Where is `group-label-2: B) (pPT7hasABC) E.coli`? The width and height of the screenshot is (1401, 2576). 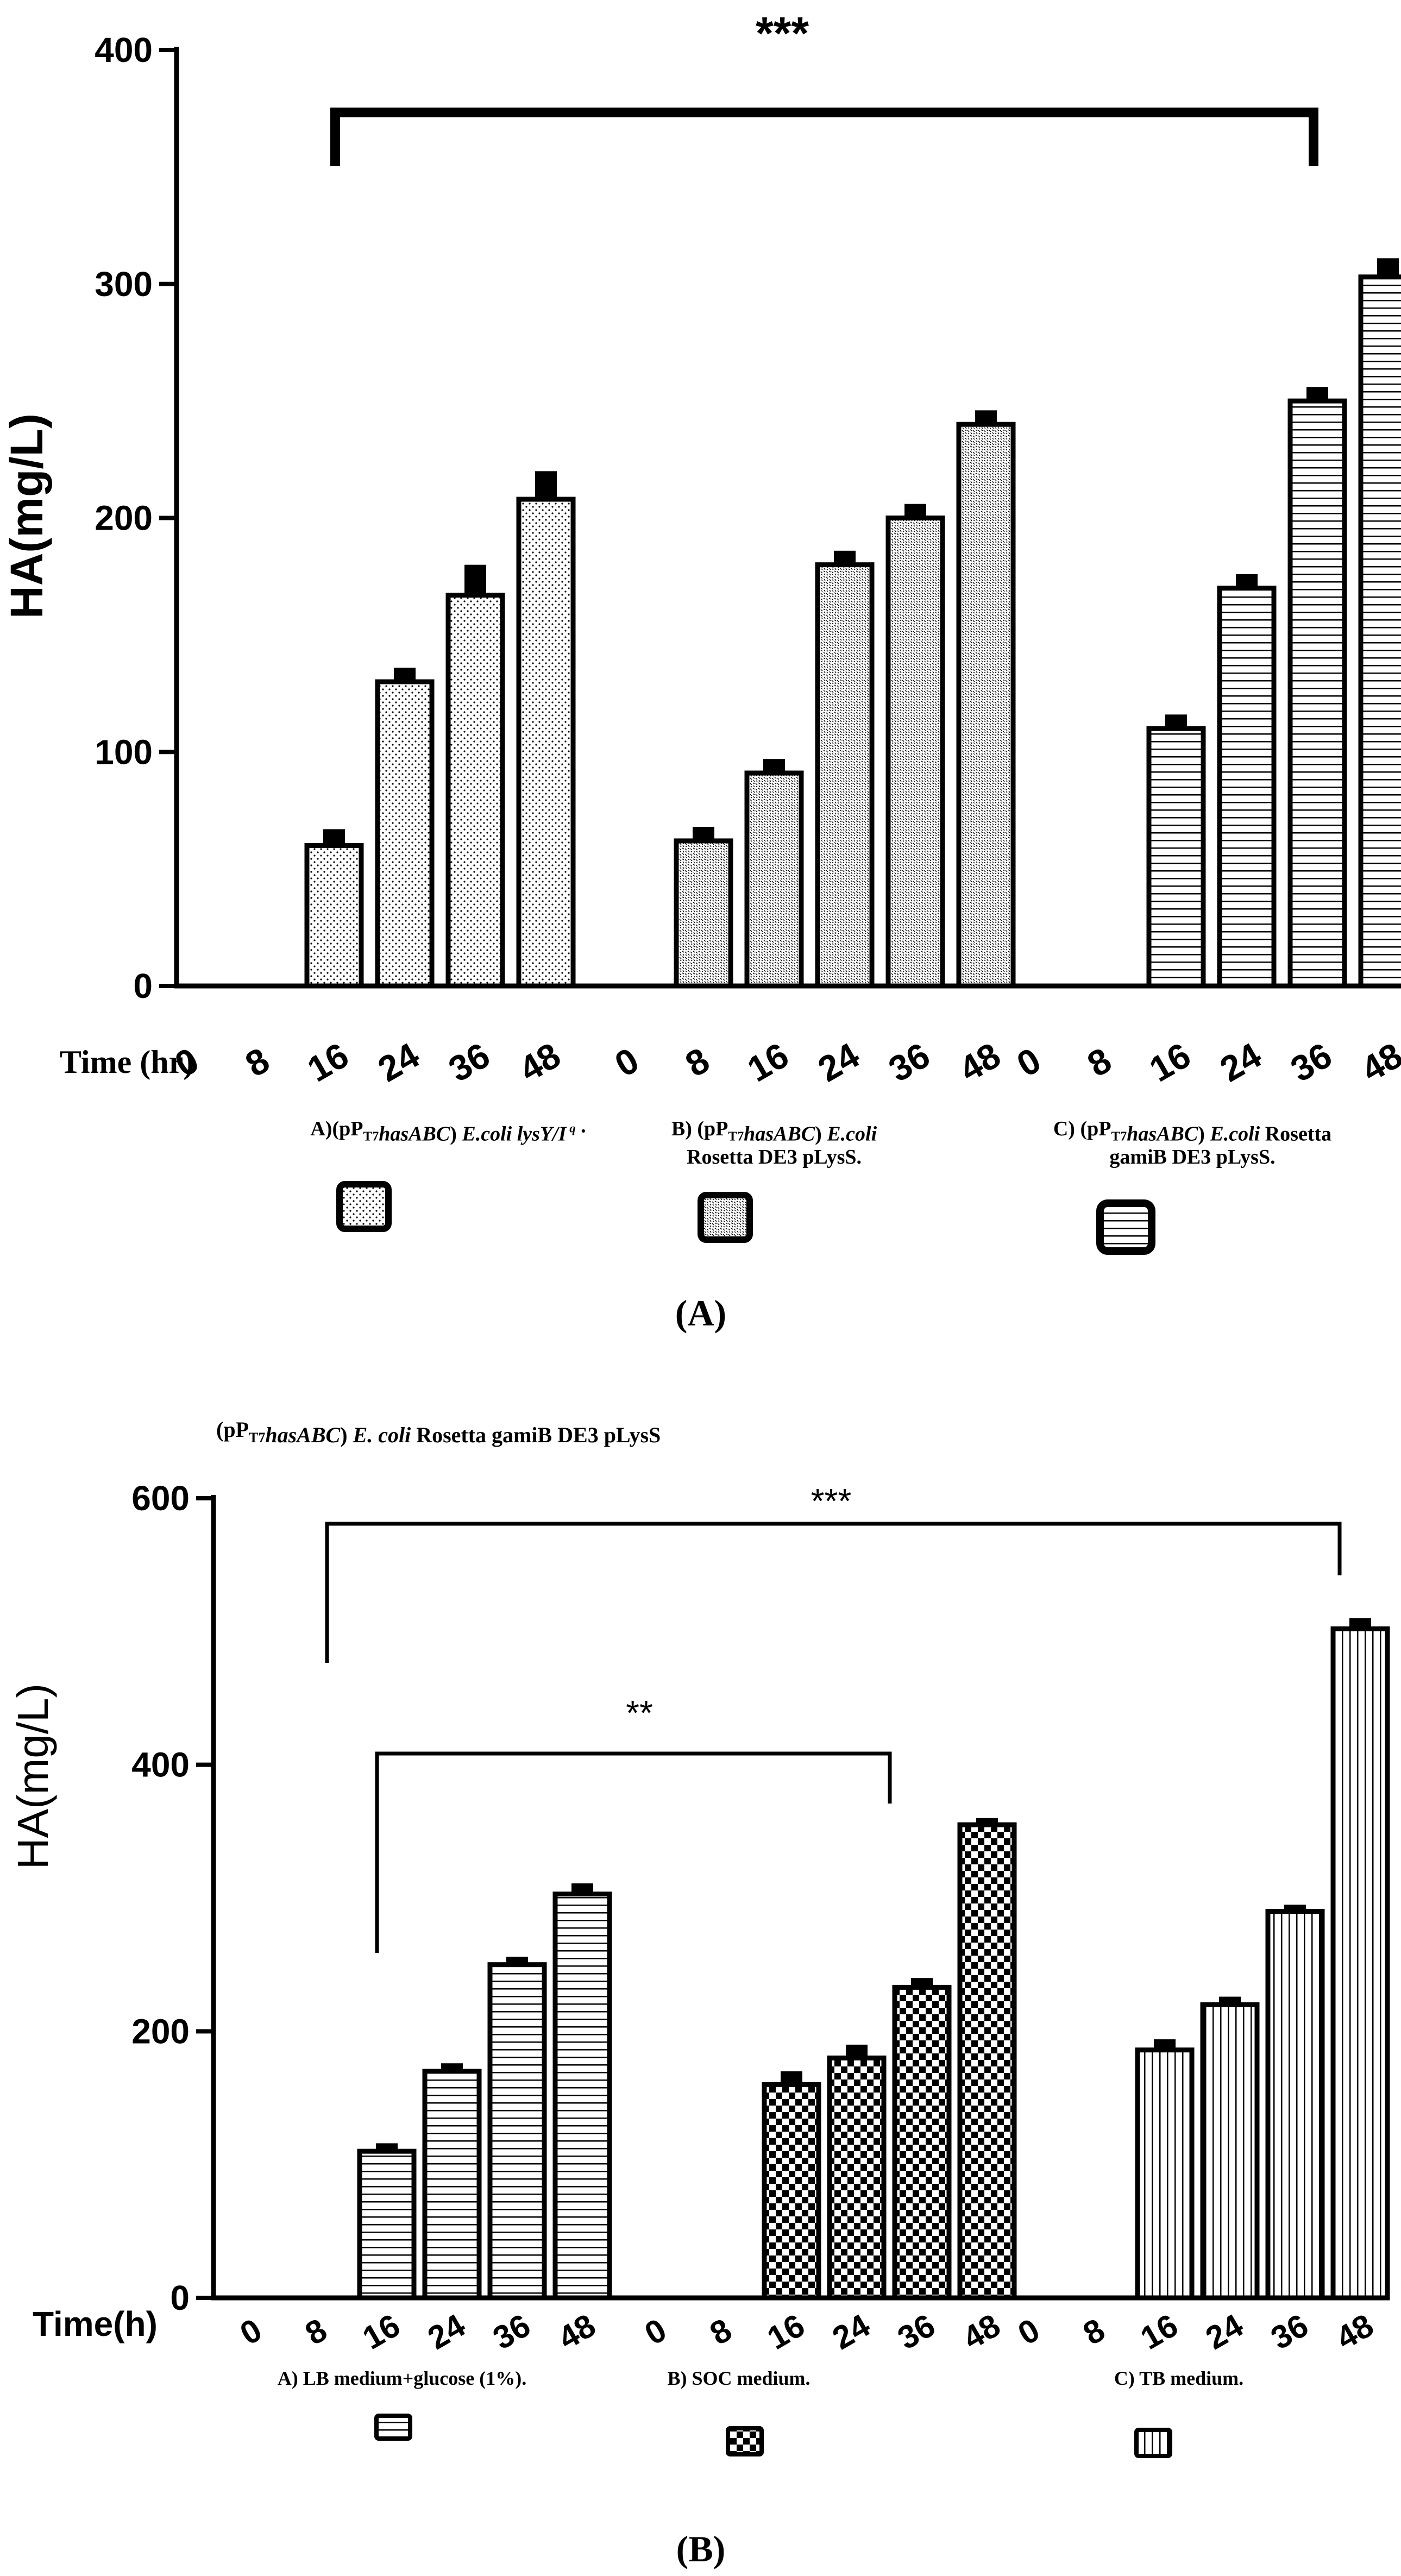 group-label-2: B) (pPT7hasABC) E.coli is located at coordinates (774, 1131).